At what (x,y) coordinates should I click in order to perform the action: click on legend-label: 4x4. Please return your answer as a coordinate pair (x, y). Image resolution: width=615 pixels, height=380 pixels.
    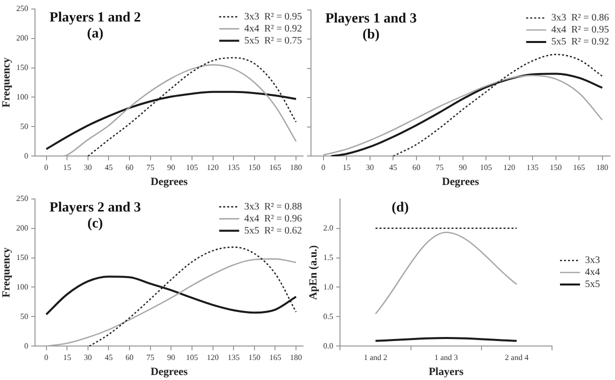
    Looking at the image, I should click on (592, 272).